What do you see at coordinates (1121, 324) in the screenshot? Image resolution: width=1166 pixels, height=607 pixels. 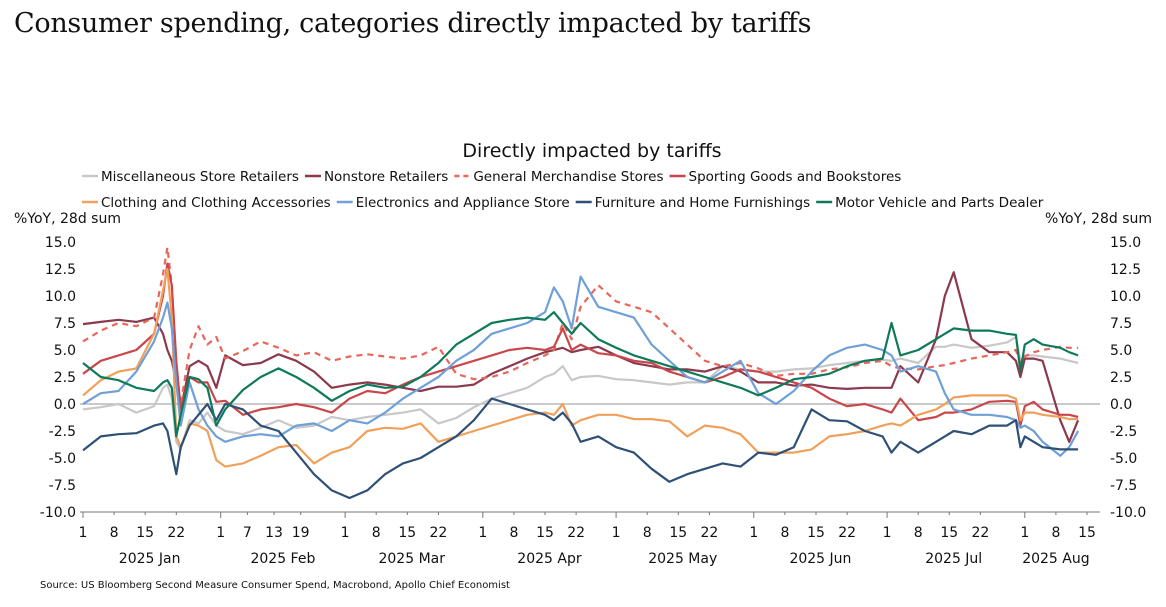 I see `y-tick-label-right: 7.5` at bounding box center [1121, 324].